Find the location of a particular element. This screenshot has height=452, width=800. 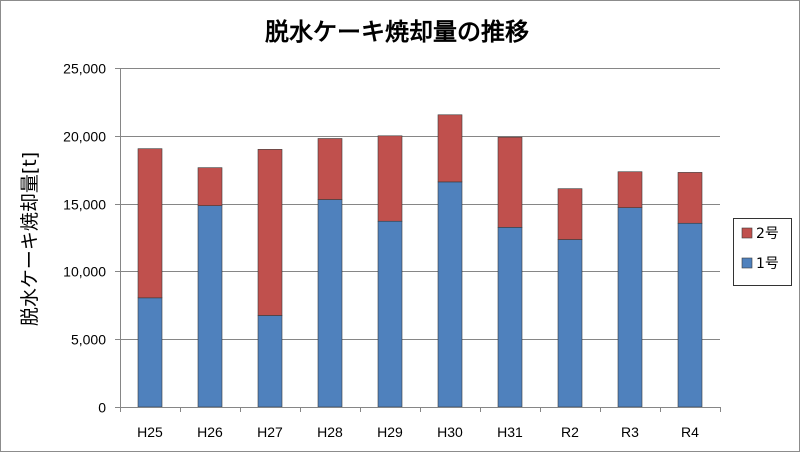

x-tick-label: H27 is located at coordinates (270, 432).